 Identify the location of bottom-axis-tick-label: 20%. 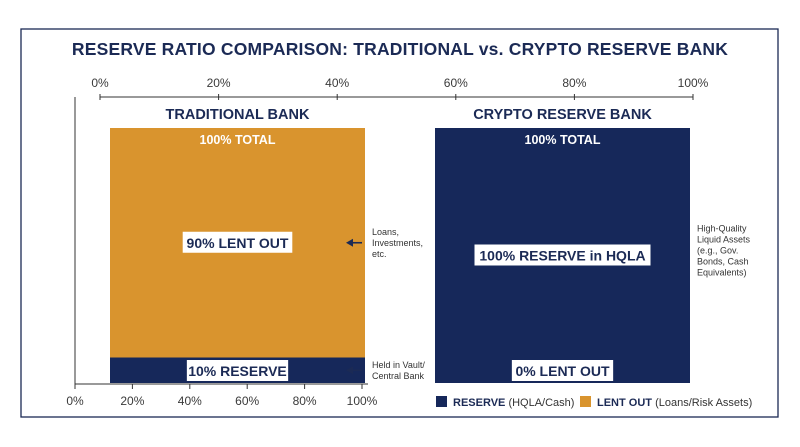
(132, 401).